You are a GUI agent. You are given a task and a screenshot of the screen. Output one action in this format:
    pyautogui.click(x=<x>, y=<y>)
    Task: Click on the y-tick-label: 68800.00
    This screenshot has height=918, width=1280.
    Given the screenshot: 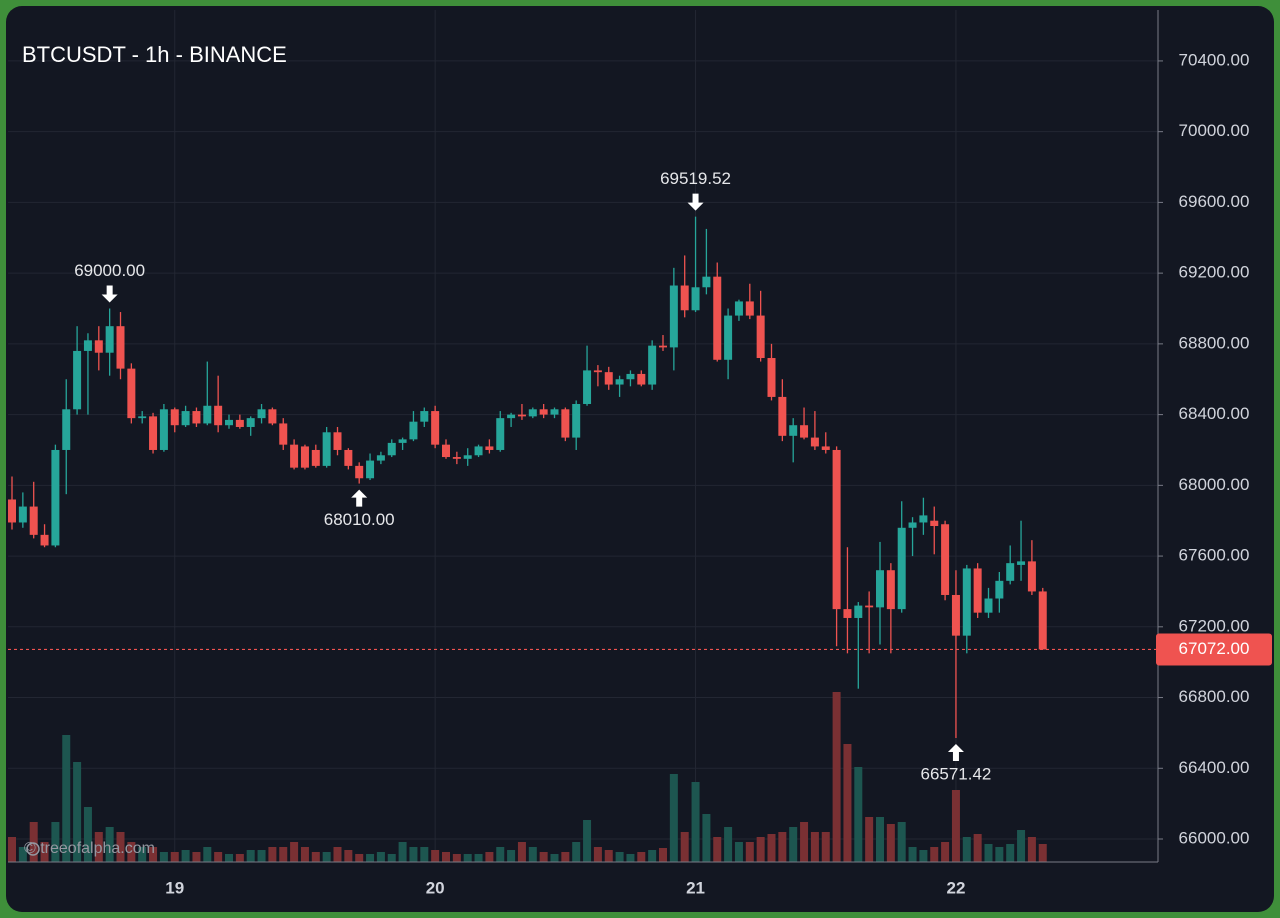 What is the action you would take?
    pyautogui.click(x=1214, y=342)
    